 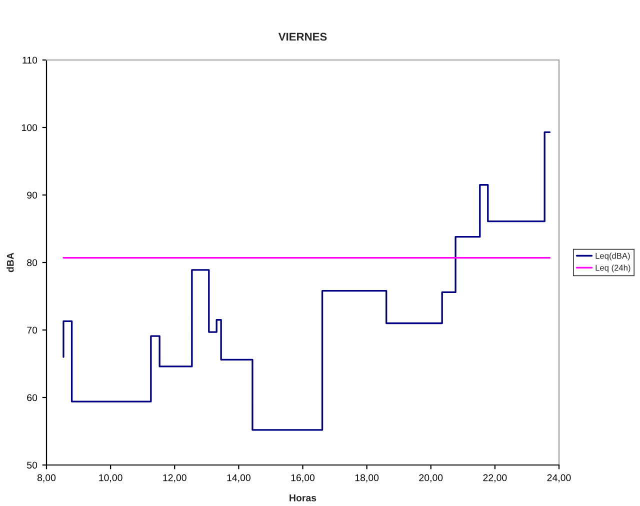 What do you see at coordinates (46, 478) in the screenshot?
I see `x-tick-label: 8,00` at bounding box center [46, 478].